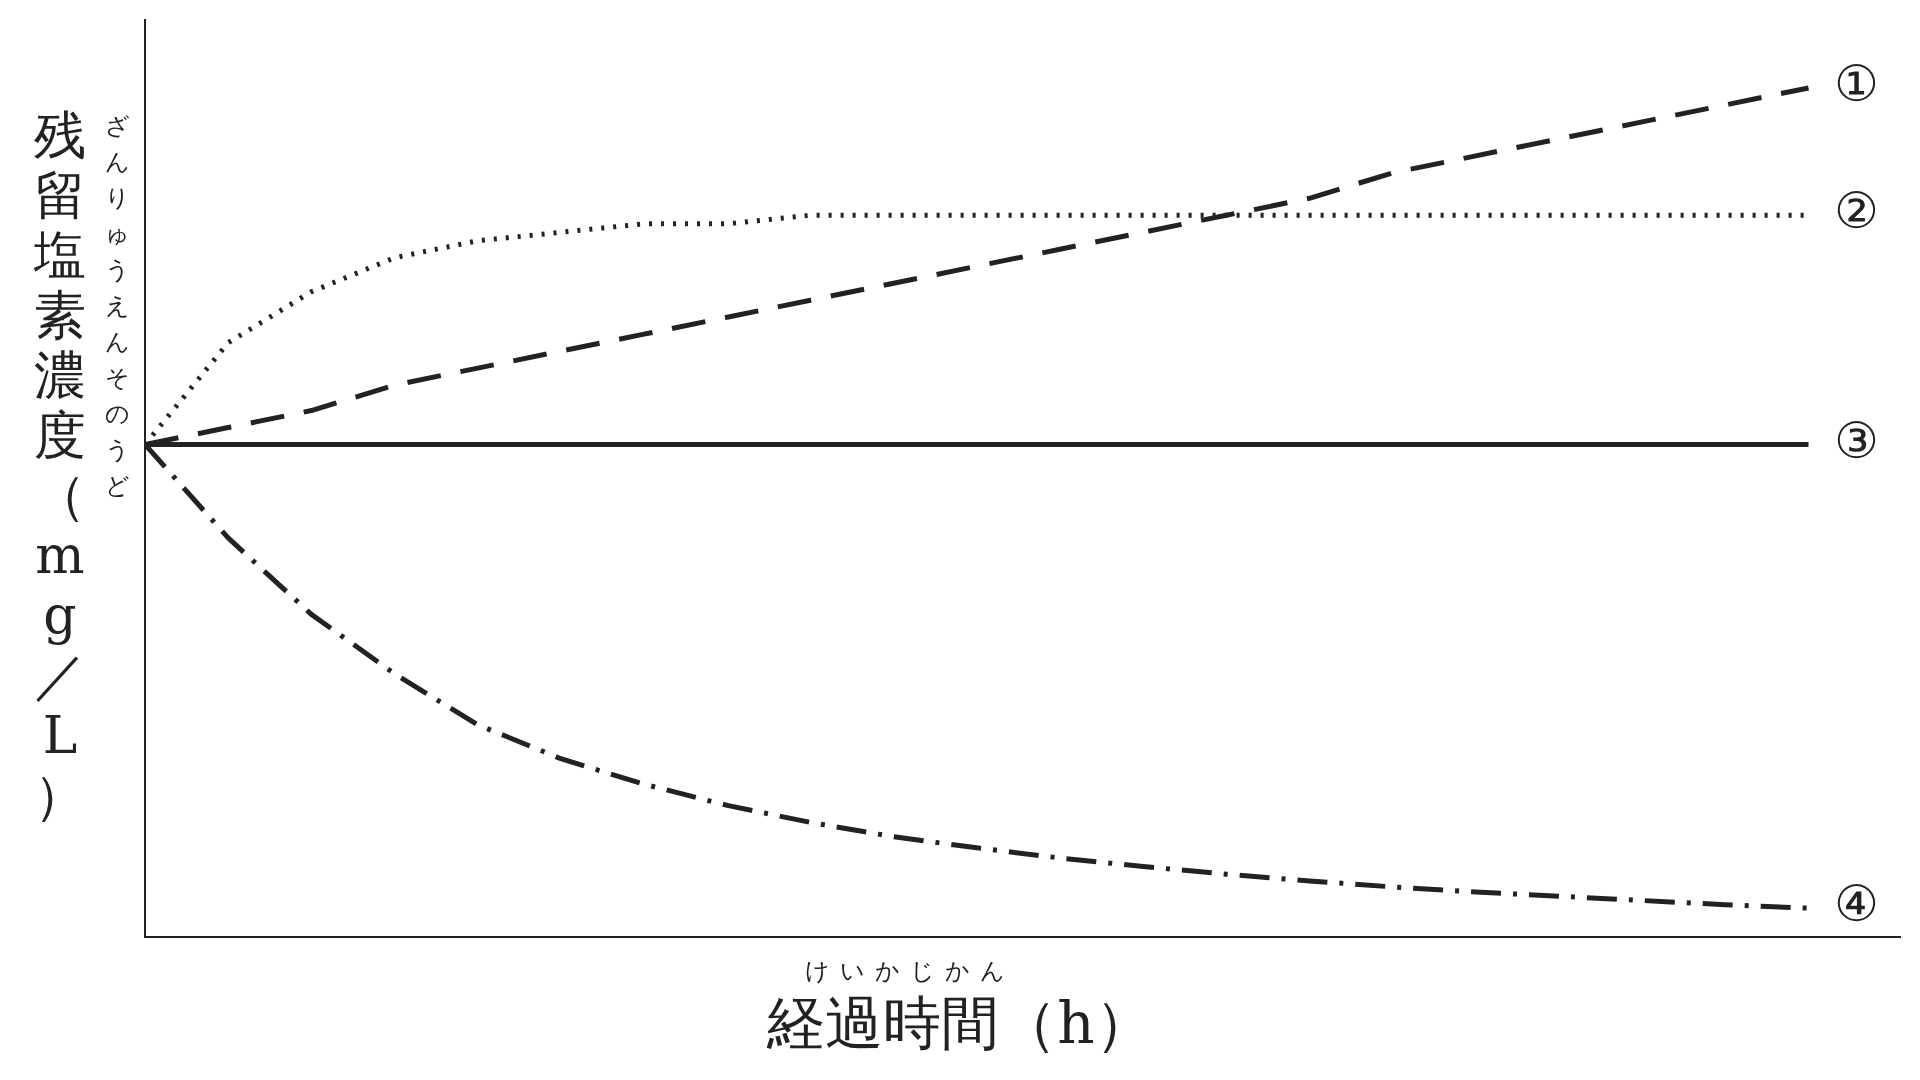 Image resolution: width=1920 pixels, height=1080 pixels. I want to click on series-label: ①, so click(1856, 83).